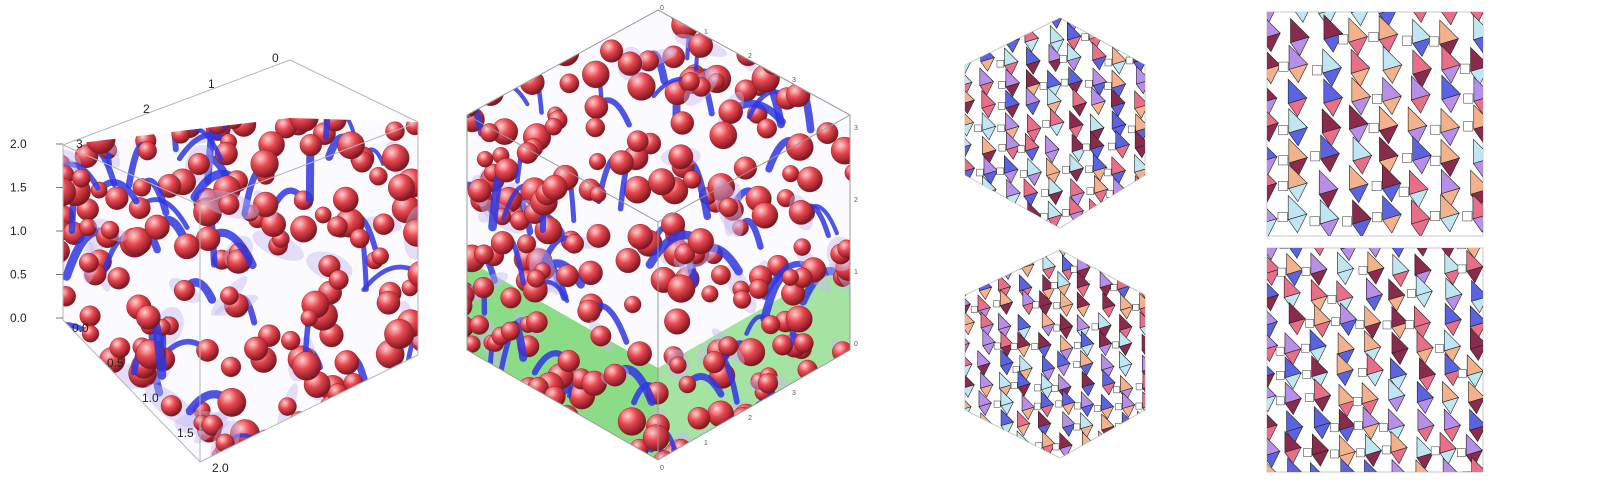 This screenshot has height=489, width=1600. Describe the element at coordinates (794, 393) in the screenshot. I see `bottom-tick-label: 3` at that location.